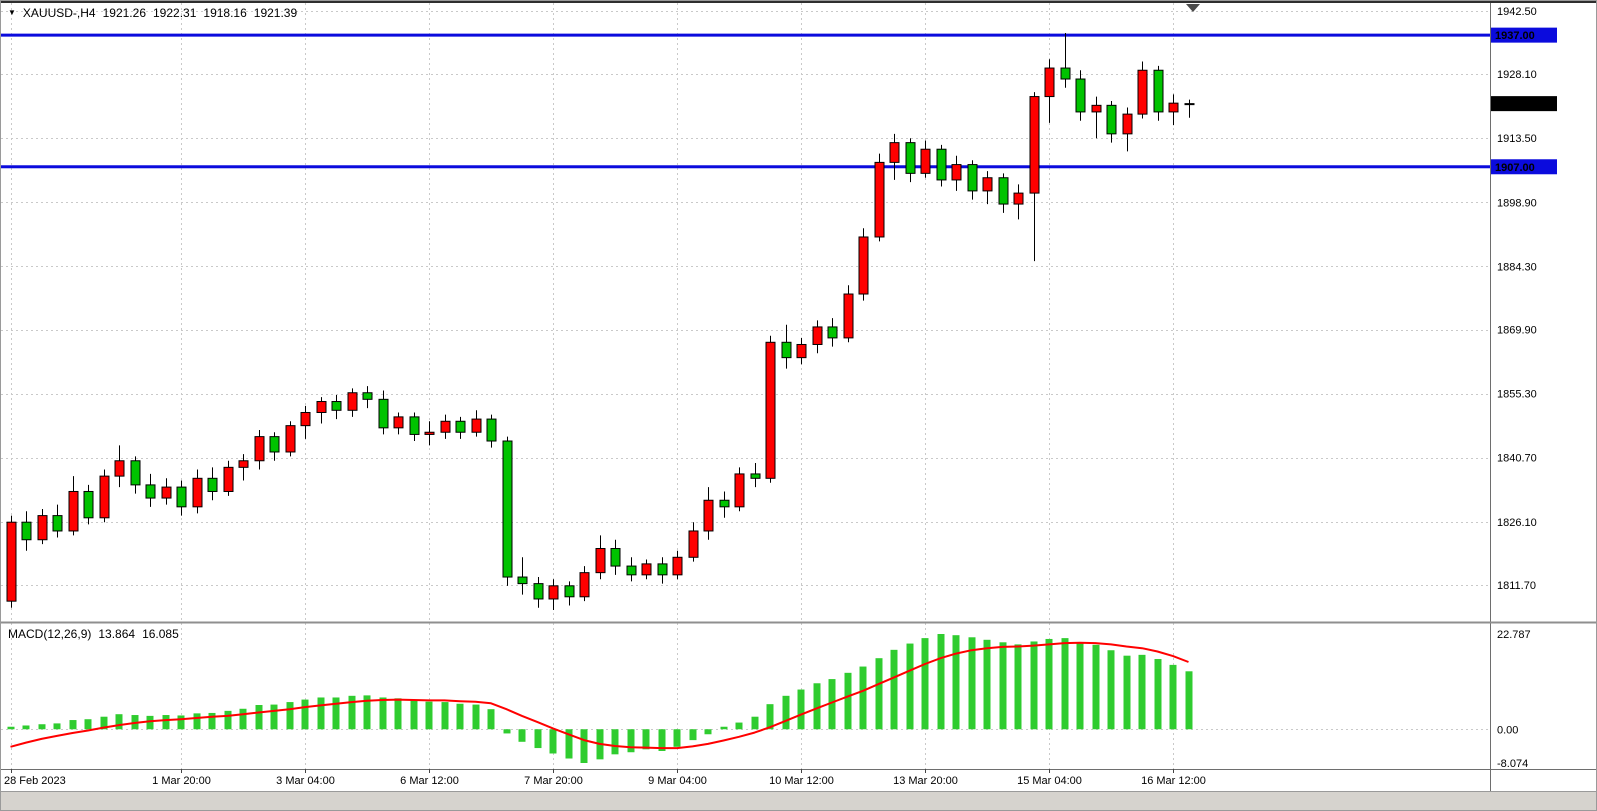  I want to click on time-tick-label: 16 Mar 12:00, so click(1173, 781).